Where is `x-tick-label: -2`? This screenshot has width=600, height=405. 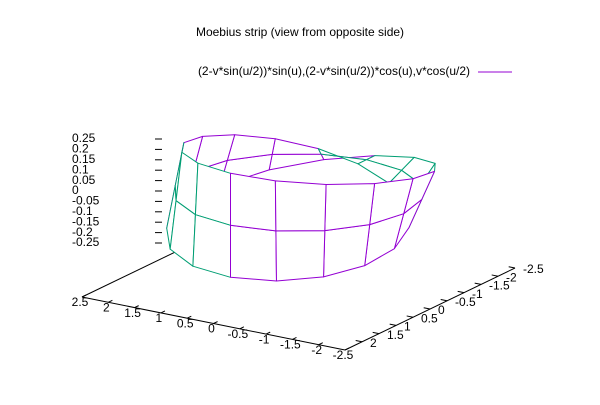 x-tick-label: -2 is located at coordinates (316, 350).